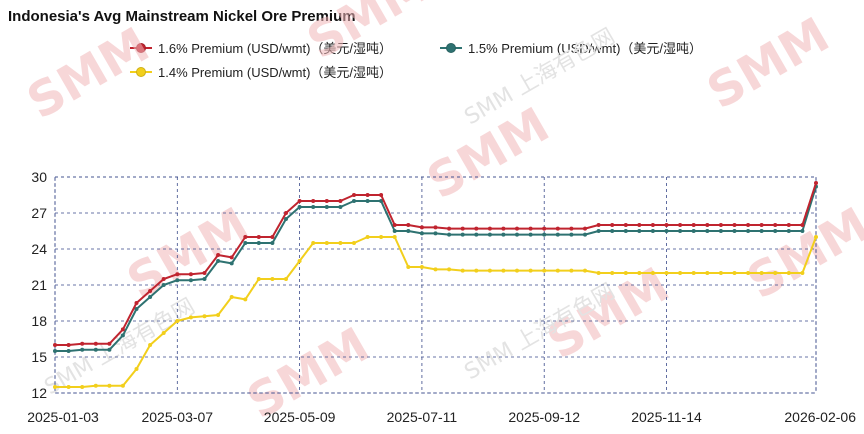 Image resolution: width=864 pixels, height=434 pixels. Describe the element at coordinates (261, 47) in the screenshot. I see `legend-item-series-1: 1.6% Premium (USD/wmt)（美元/湿吨）` at that location.